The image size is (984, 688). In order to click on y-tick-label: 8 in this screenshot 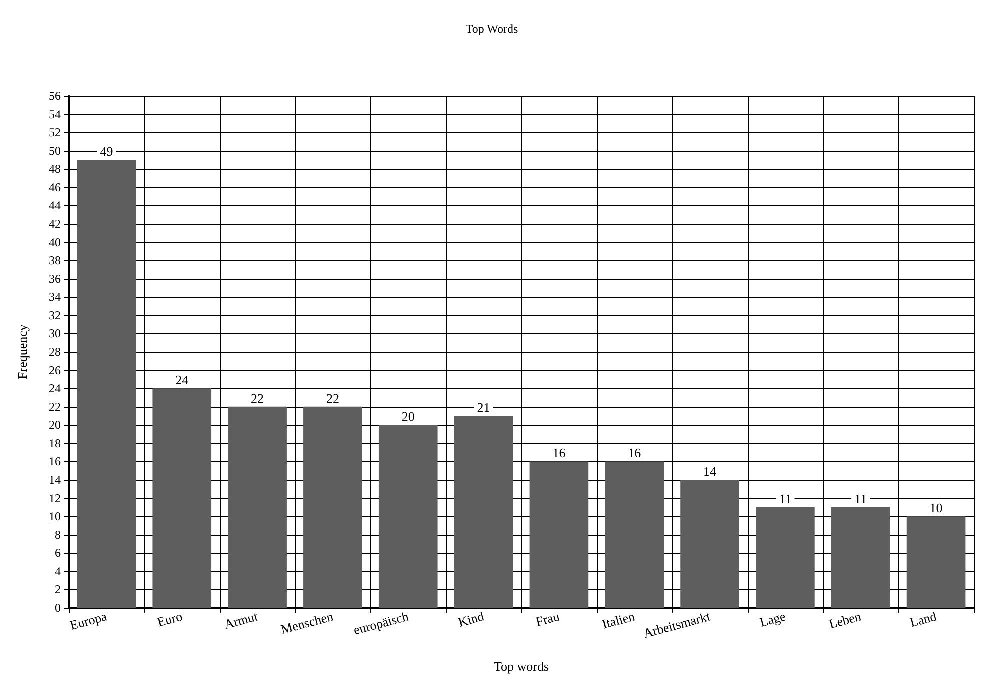, I will do `click(58, 535)`.